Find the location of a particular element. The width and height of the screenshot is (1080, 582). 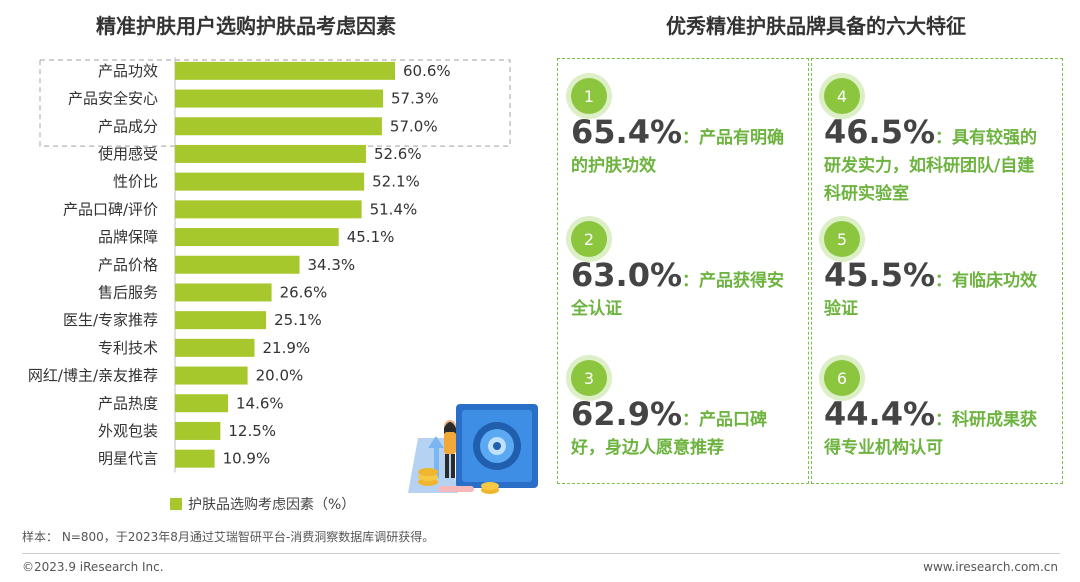

category-label: 医生/专家推荐 is located at coordinates (110, 320).